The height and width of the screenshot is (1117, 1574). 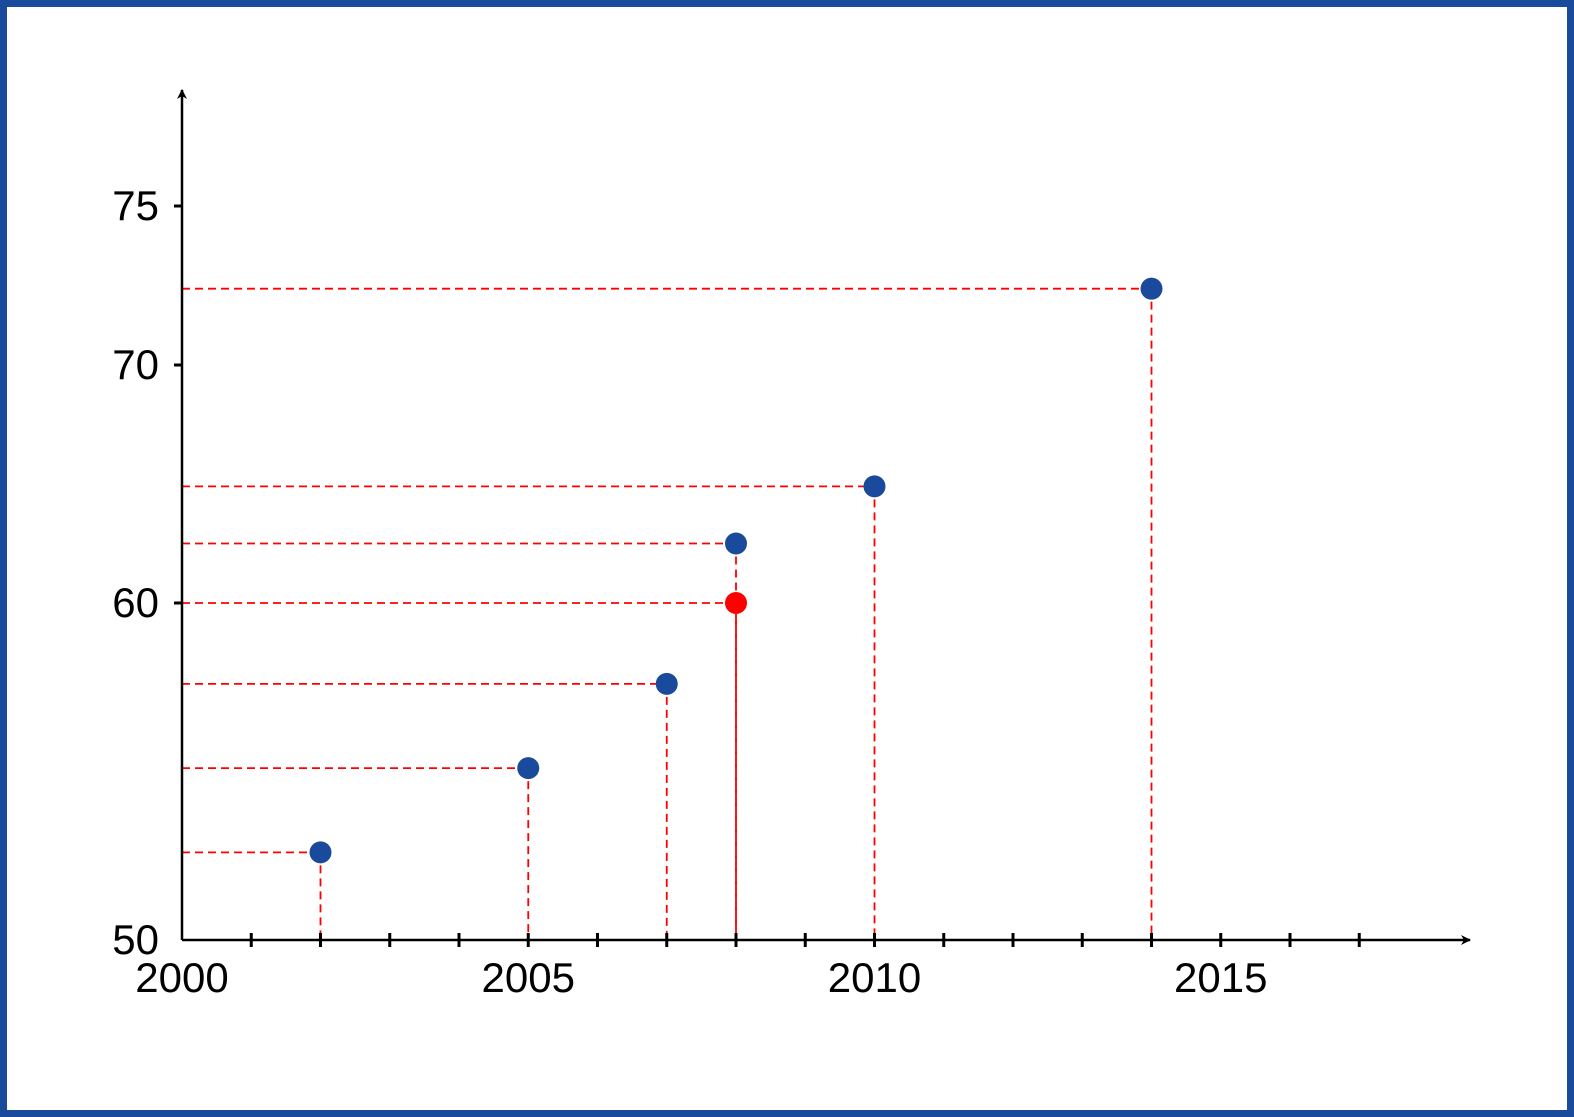 What do you see at coordinates (181, 977) in the screenshot?
I see `x-tick-label: 2000` at bounding box center [181, 977].